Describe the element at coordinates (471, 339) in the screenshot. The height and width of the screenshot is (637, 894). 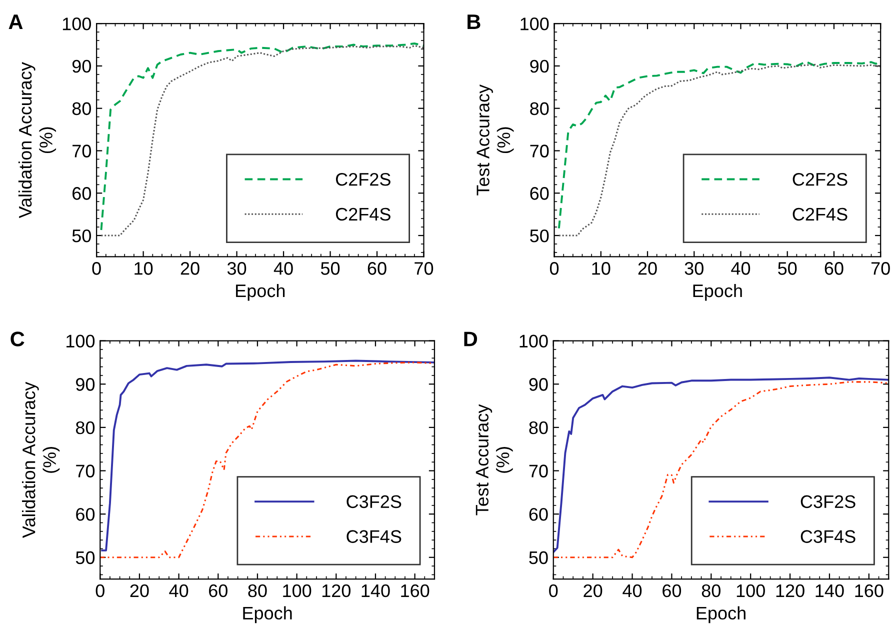
I see `text: D` at that location.